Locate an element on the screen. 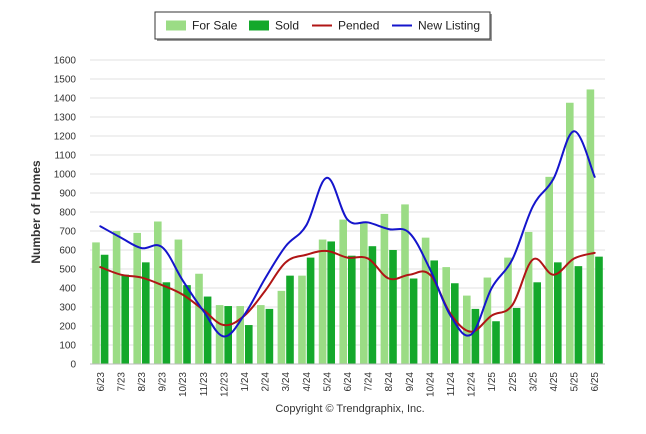 Image resolution: width=646 pixels, height=434 pixels. x-tick-label: 9/24 is located at coordinates (410, 382).